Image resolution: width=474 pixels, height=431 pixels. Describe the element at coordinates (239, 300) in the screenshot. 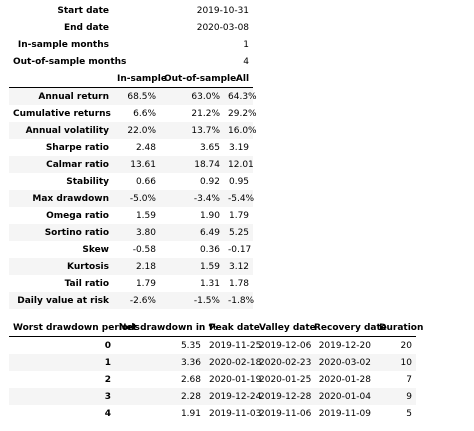

I see `perf-cell: -1.8%` at that location.